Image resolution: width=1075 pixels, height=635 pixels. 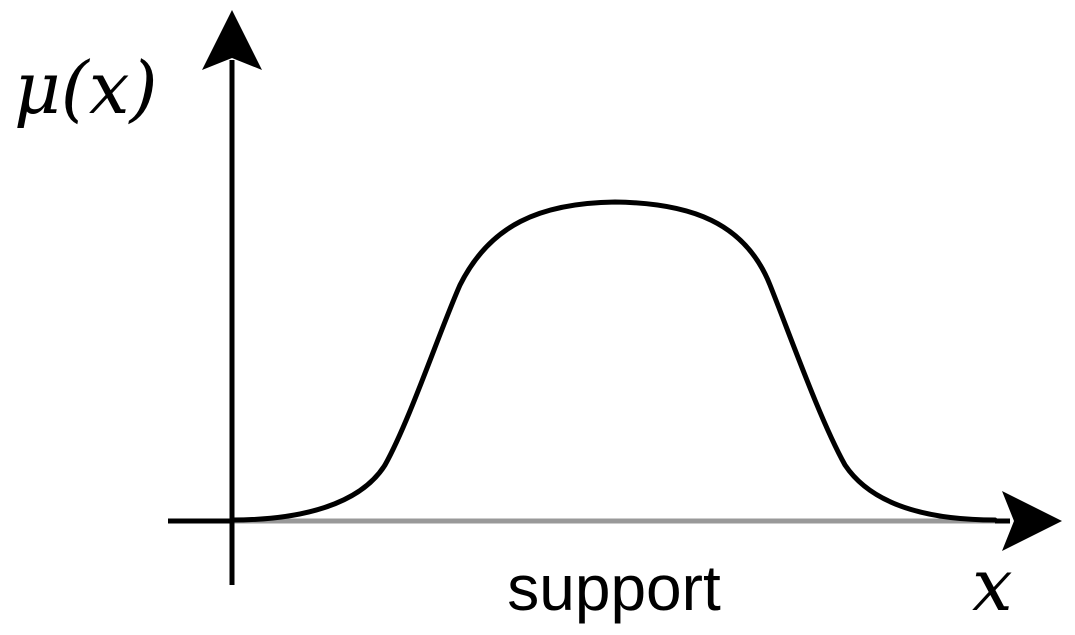 I want to click on y-axis-label: μ(x), so click(x=86, y=88).